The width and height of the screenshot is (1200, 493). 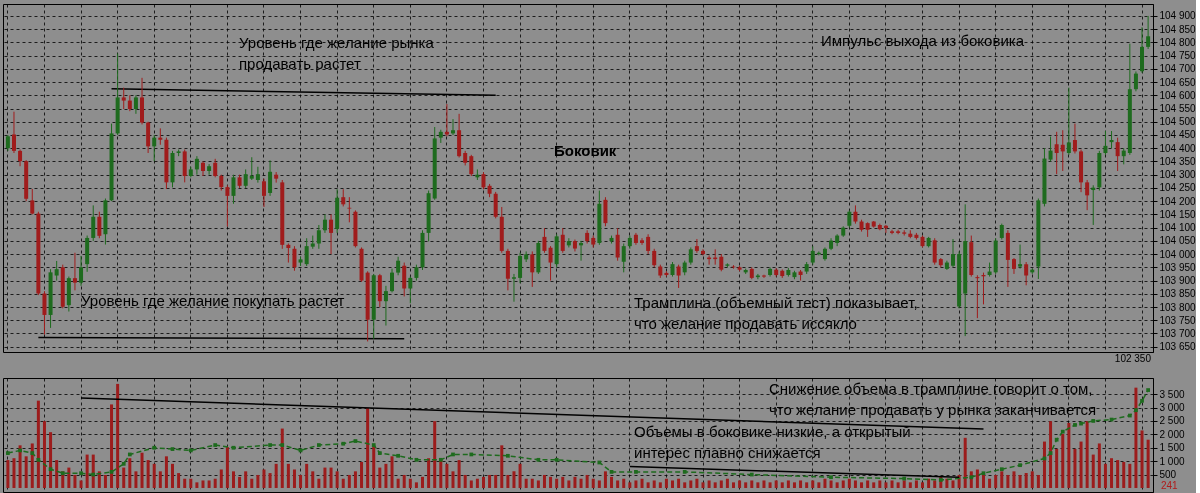 I want to click on y-tick-label: 1 000, so click(x=1172, y=461).